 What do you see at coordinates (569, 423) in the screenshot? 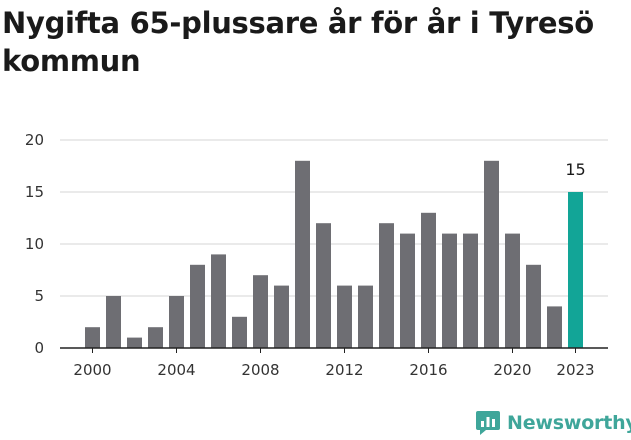
I see `brand-name: Newsworthy` at bounding box center [569, 423].